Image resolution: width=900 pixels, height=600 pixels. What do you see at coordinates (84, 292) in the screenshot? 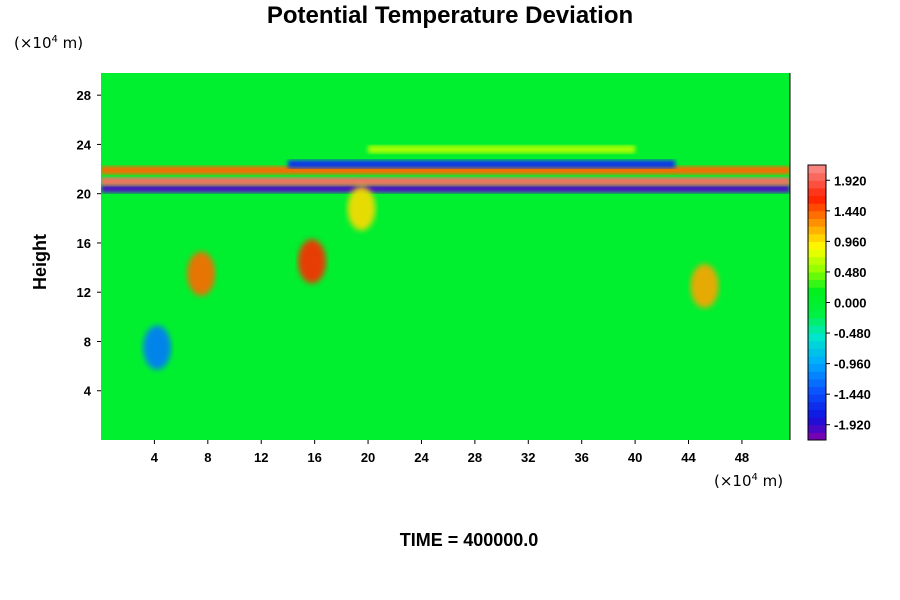
I see `y-tick-label: 12` at bounding box center [84, 292].